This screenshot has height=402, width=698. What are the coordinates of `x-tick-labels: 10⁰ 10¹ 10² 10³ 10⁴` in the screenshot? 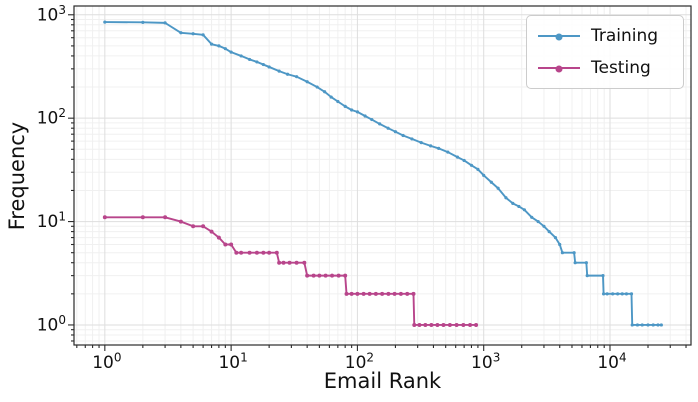 It's located at (359, 362).